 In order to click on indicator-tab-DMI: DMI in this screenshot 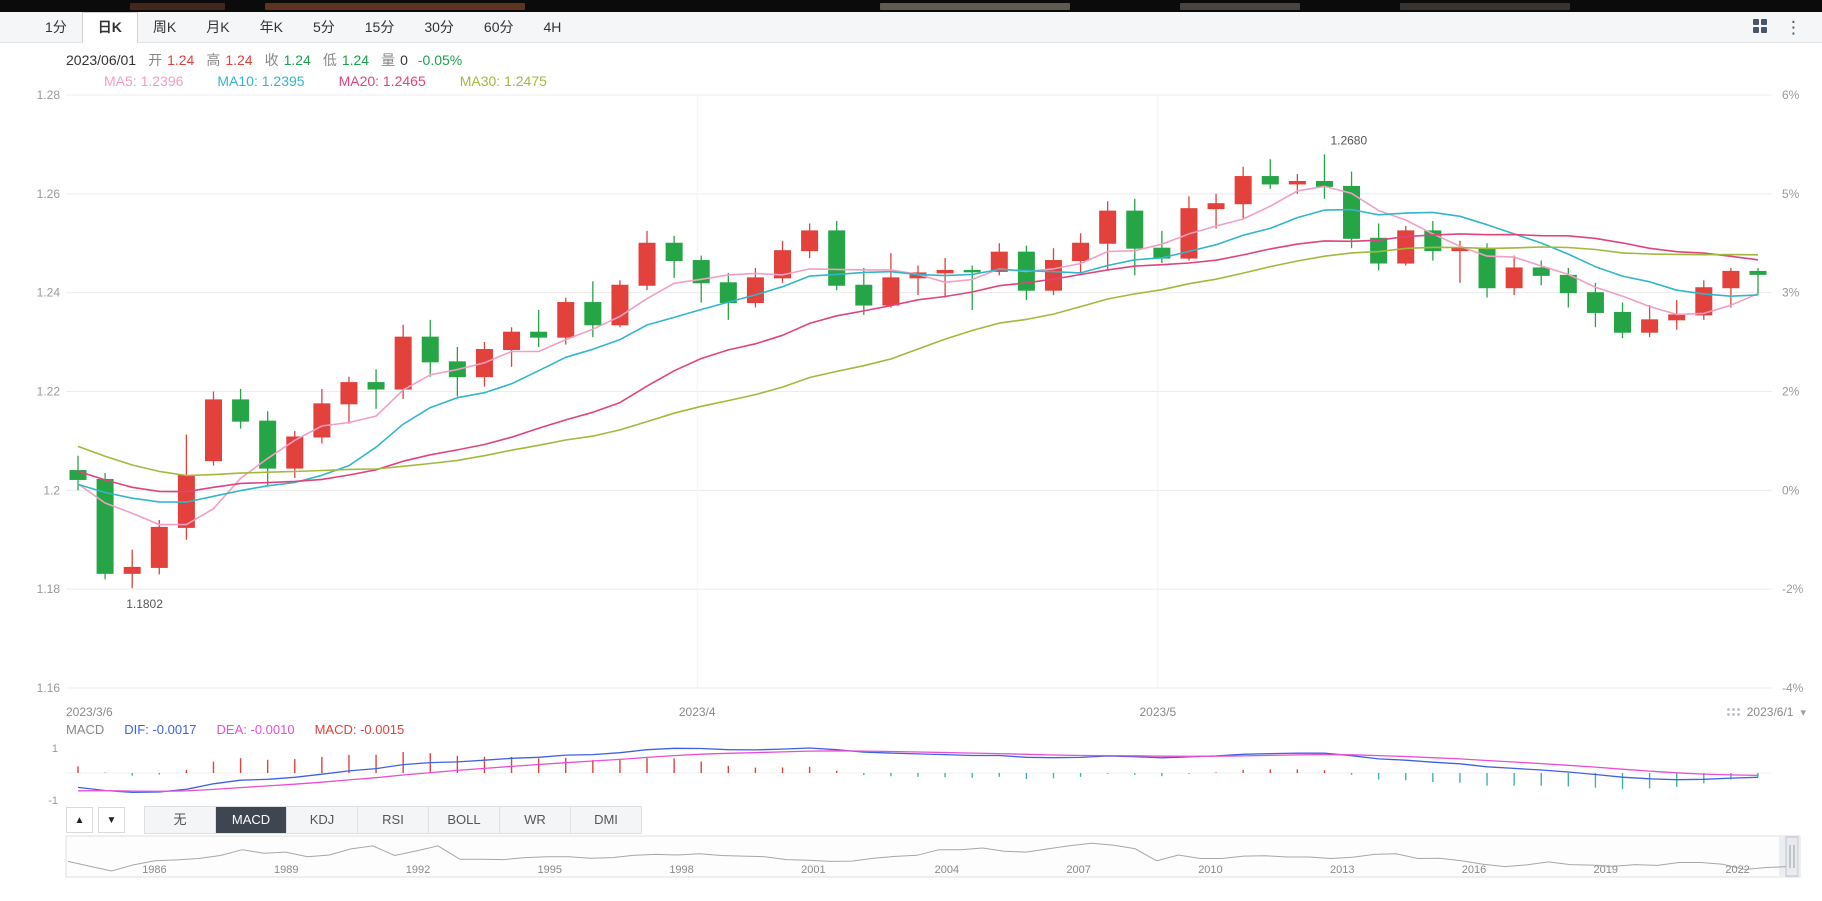, I will do `click(606, 820)`.